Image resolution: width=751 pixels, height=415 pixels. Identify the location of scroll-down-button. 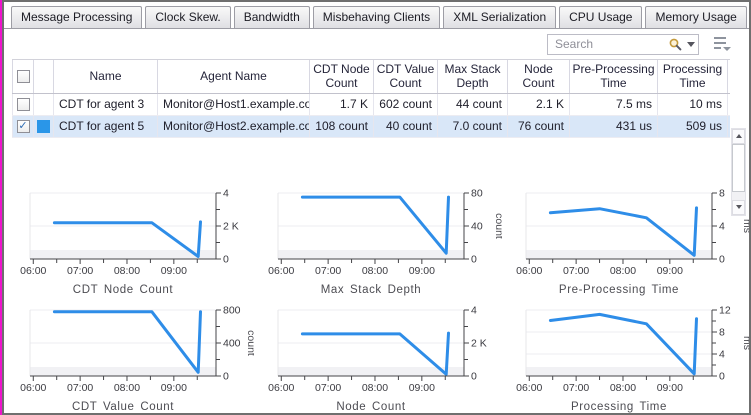
(738, 207).